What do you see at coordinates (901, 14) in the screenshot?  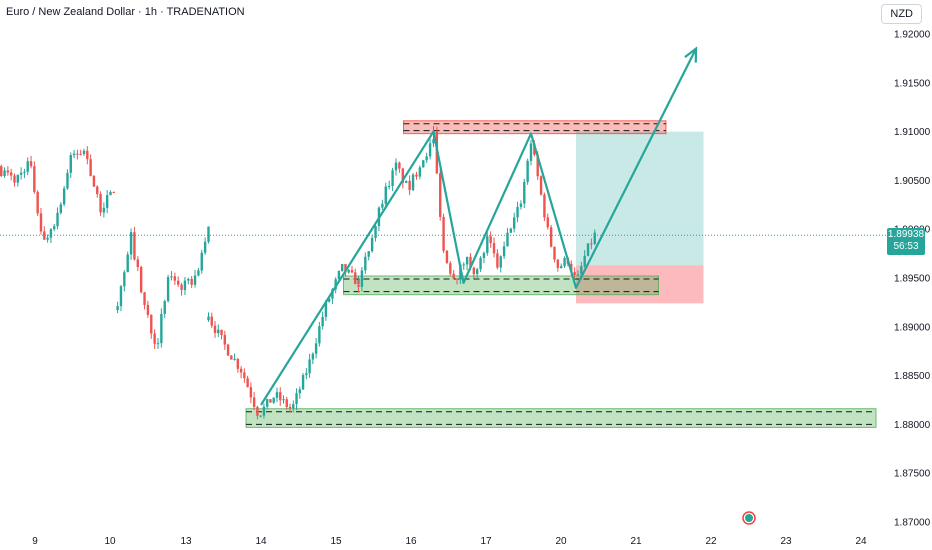 I see `currency-selector: NZD` at bounding box center [901, 14].